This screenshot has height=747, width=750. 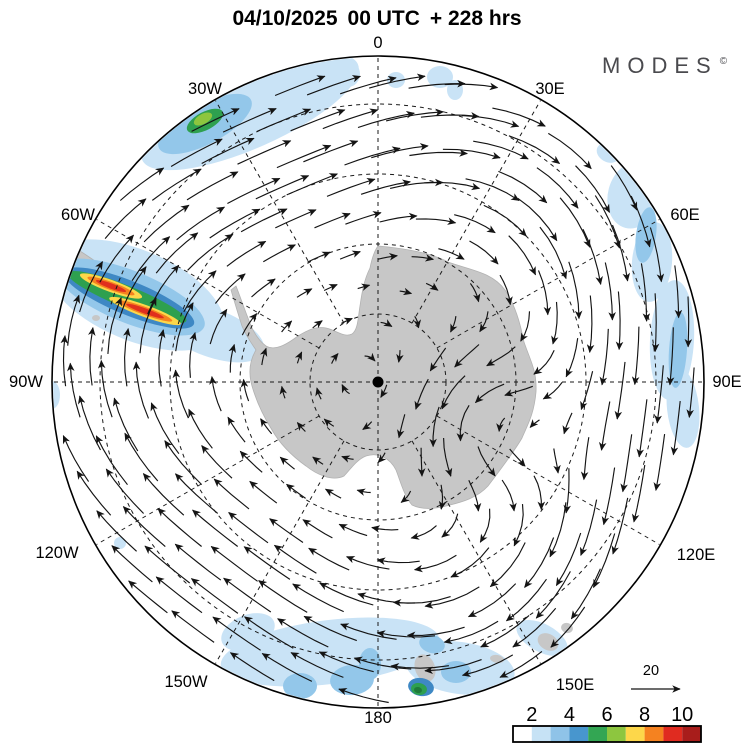 What do you see at coordinates (726, 382) in the screenshot?
I see `lon-label-90e: 90E` at bounding box center [726, 382].